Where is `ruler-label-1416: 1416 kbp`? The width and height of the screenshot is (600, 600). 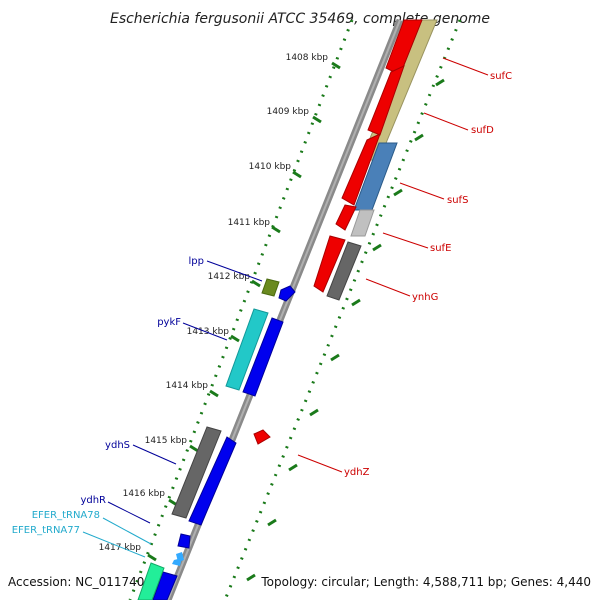
ruler-label-1416: 1416 kbp is located at coordinates (144, 494).